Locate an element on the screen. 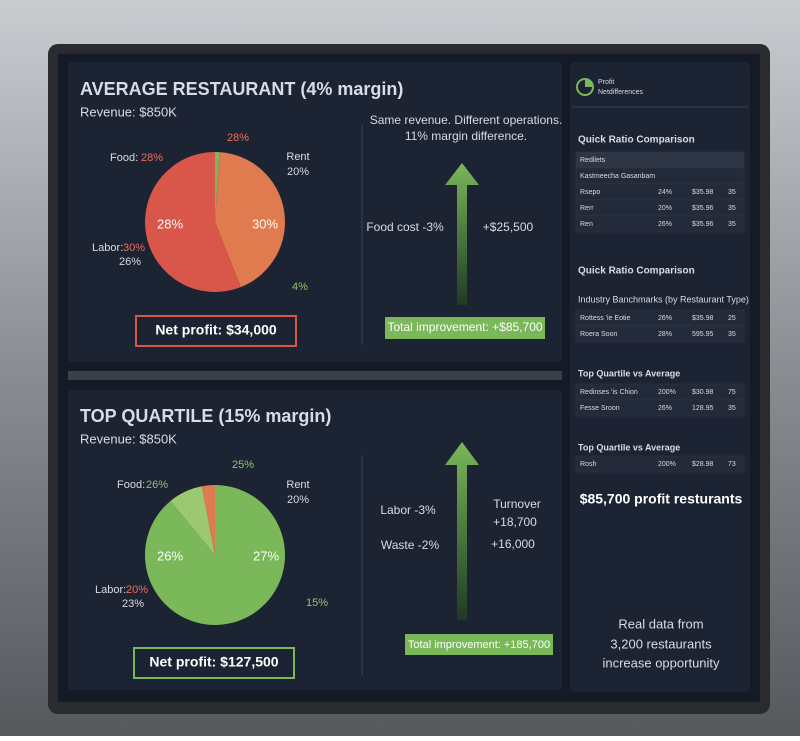  arrow-label: Food cost -3% is located at coordinates (405, 227).